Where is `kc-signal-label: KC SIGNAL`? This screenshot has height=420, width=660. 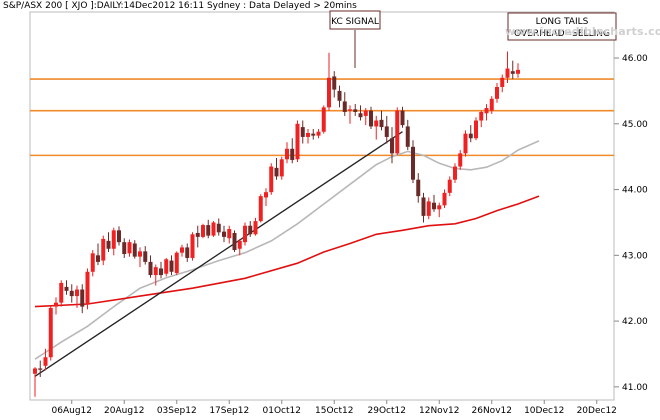 kc-signal-label: KC SIGNAL is located at coordinates (355, 22).